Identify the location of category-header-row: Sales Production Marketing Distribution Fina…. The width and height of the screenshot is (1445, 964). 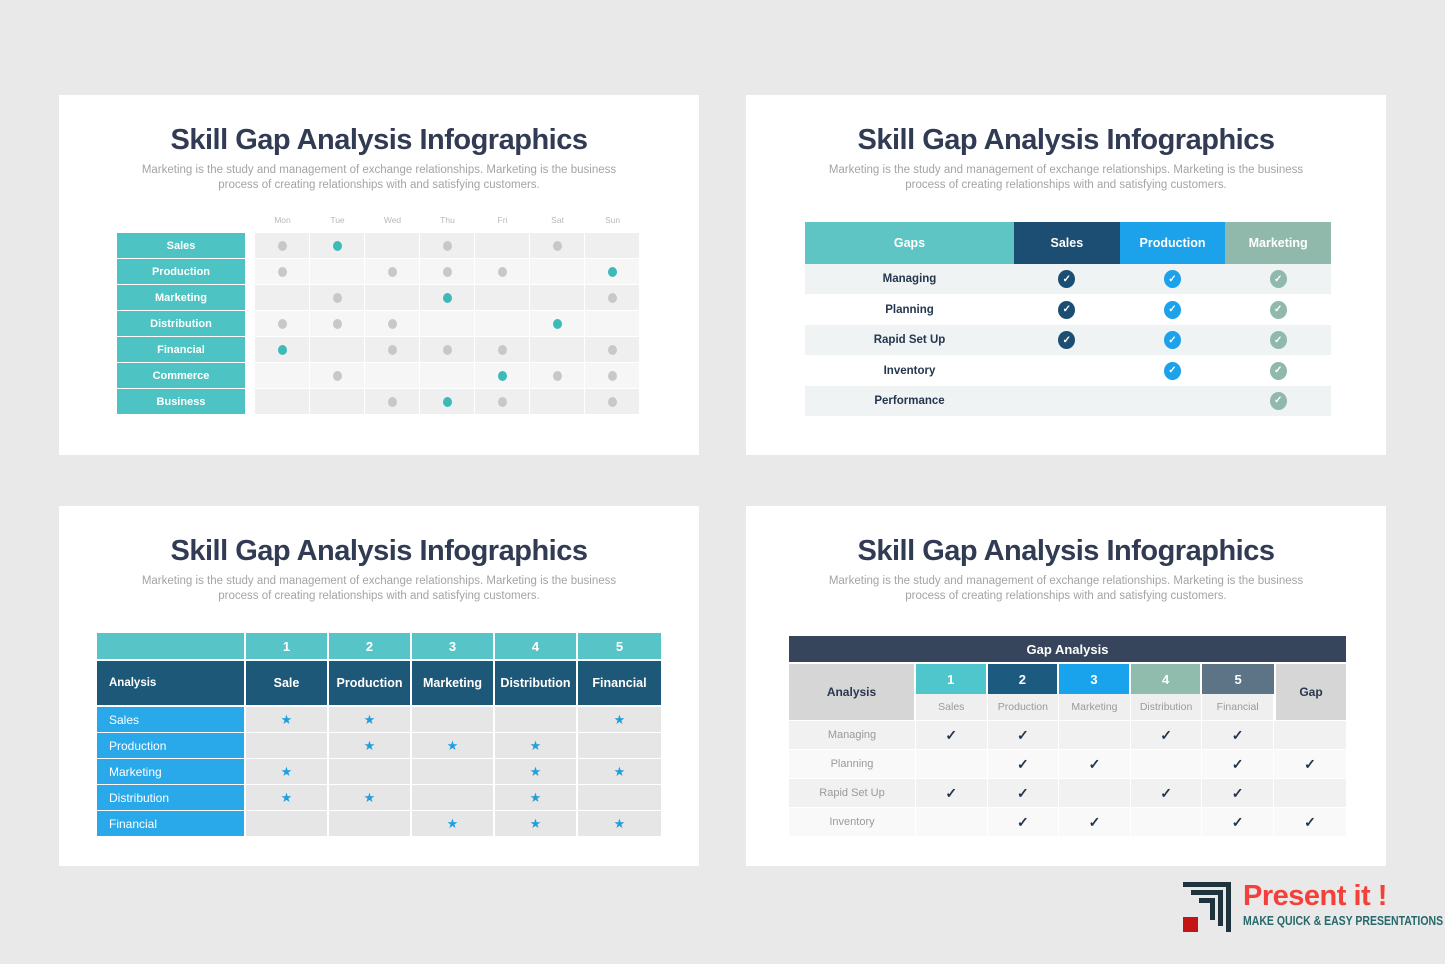
(1095, 707).